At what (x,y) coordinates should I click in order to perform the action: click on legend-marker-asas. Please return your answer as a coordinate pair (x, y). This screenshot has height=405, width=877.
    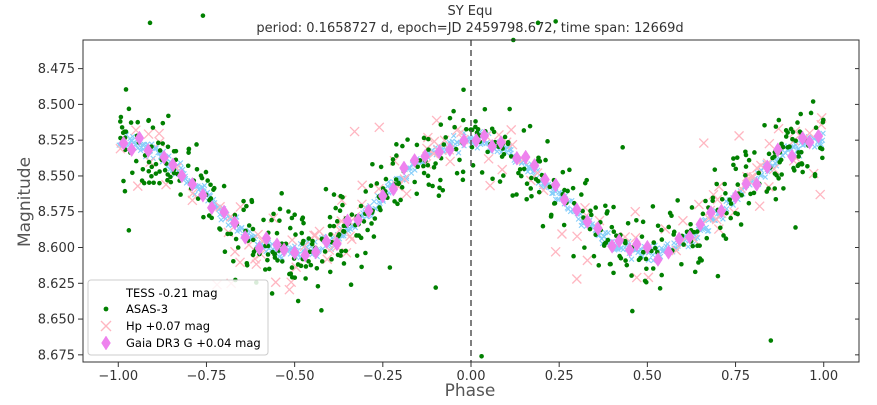
    Looking at the image, I should click on (106, 309).